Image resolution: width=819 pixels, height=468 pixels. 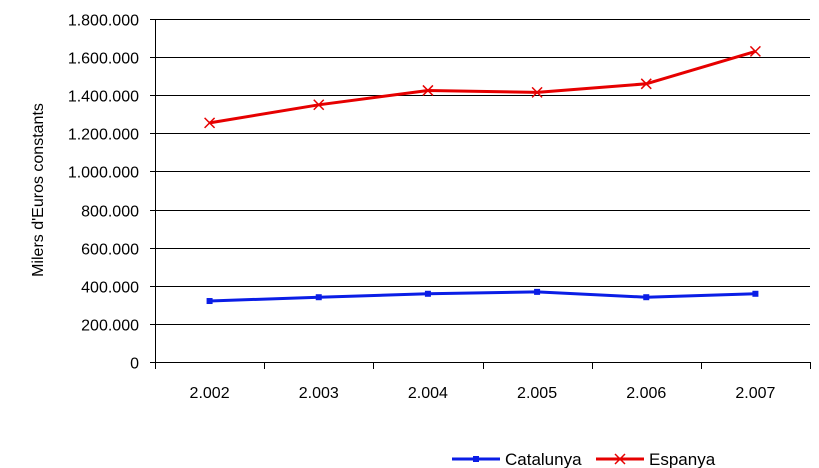 I want to click on x-tick-label: 2.007, so click(x=755, y=393).